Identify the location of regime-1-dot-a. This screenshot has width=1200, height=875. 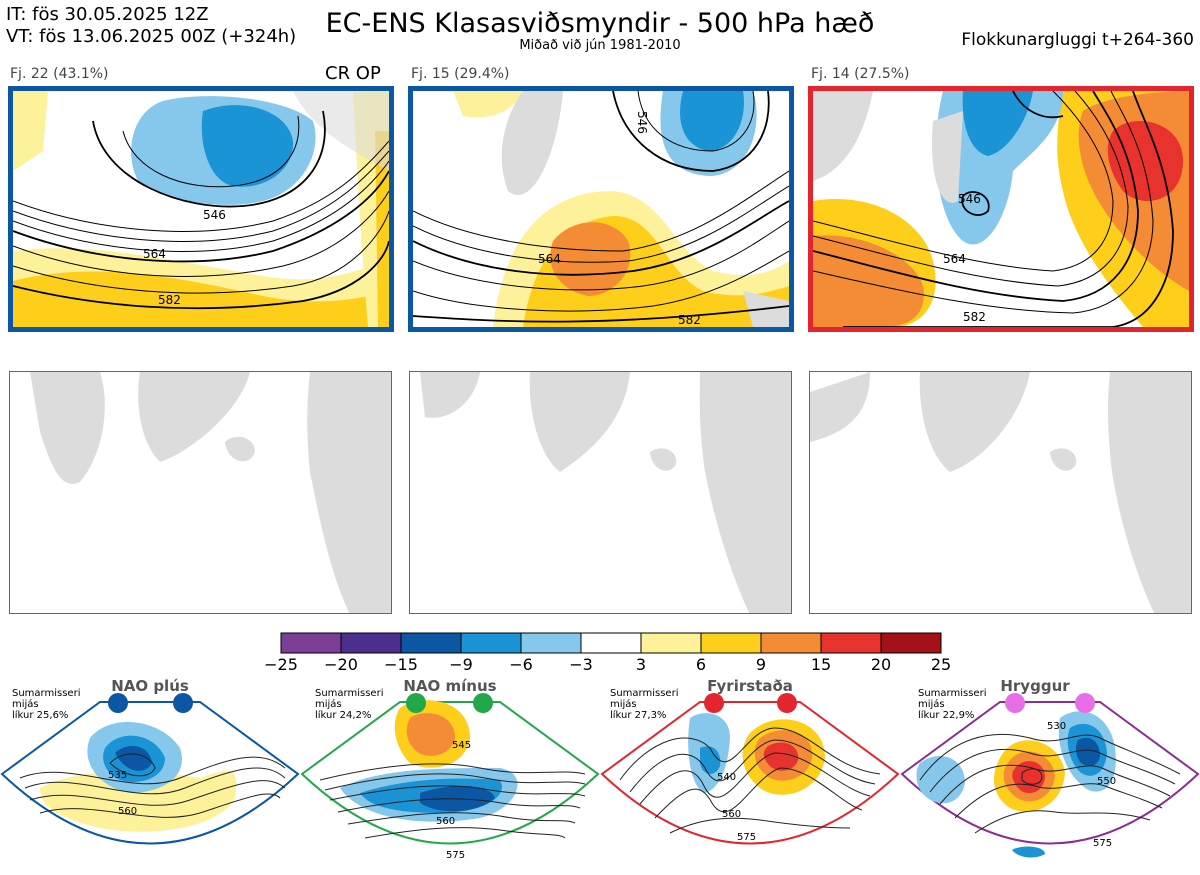
(118, 703).